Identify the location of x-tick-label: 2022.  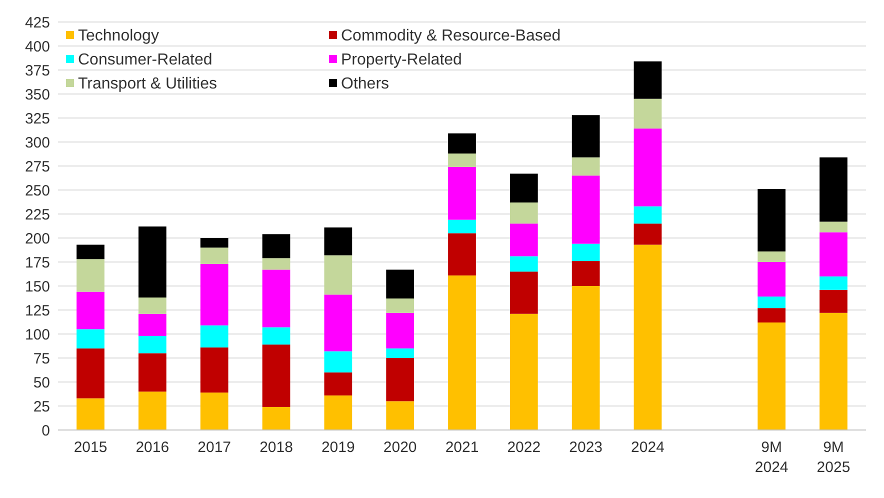
(524, 447).